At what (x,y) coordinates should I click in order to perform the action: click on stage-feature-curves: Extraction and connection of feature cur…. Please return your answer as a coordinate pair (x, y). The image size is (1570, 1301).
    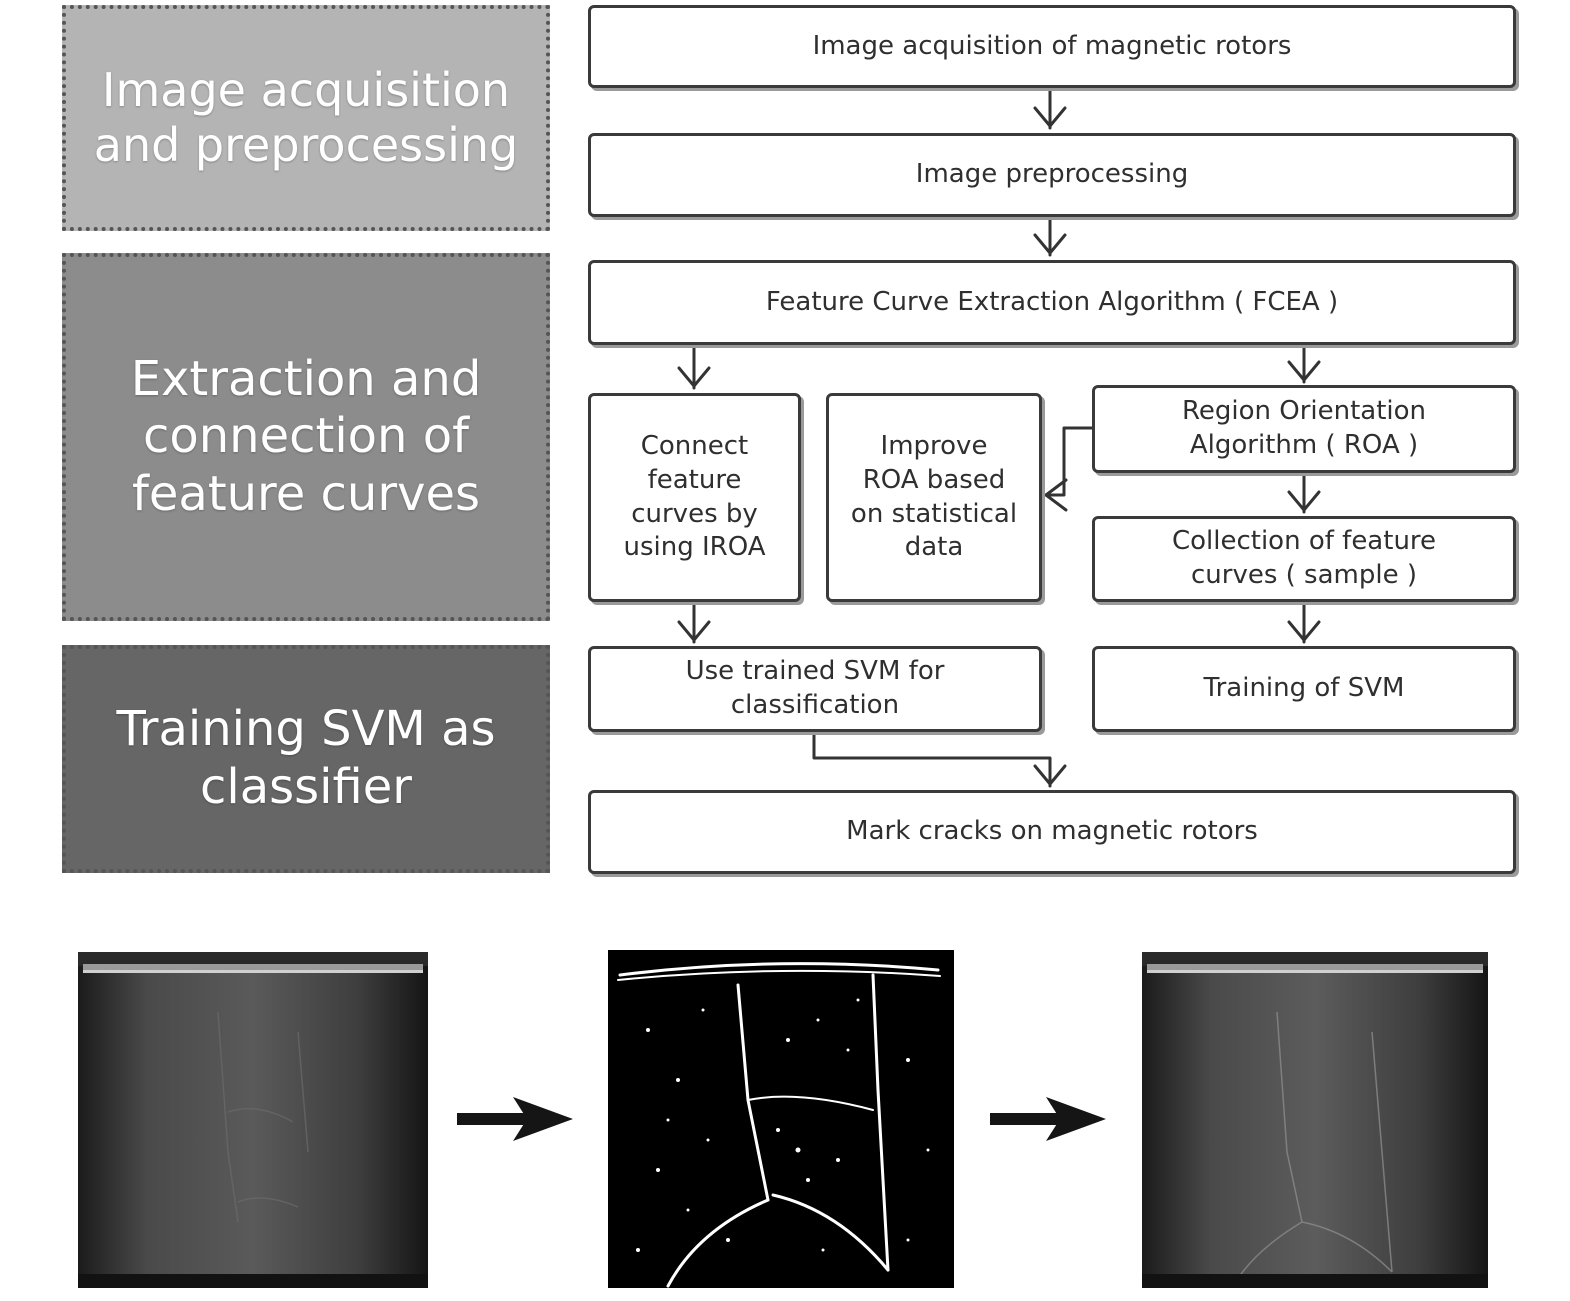
    Looking at the image, I should click on (306, 437).